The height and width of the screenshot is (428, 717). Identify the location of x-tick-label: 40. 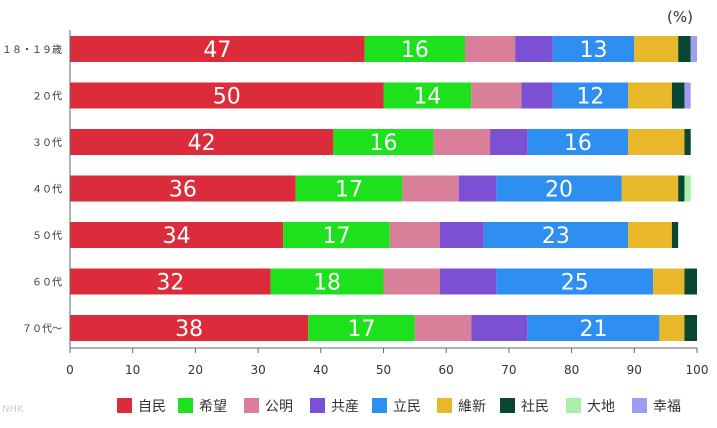
(320, 370).